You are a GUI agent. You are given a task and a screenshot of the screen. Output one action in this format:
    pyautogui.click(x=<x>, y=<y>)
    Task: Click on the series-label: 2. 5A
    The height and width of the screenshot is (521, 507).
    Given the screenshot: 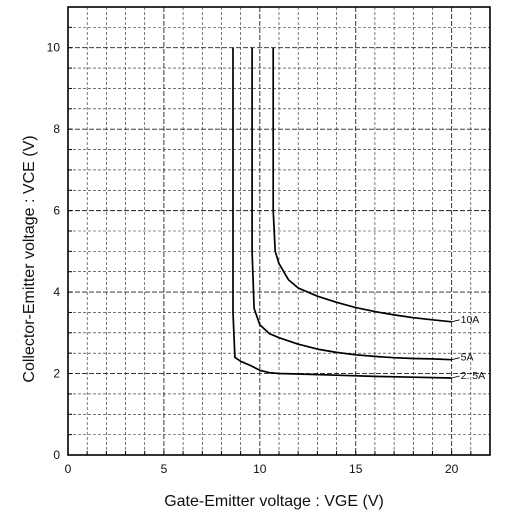 What is the action you would take?
    pyautogui.click(x=473, y=376)
    